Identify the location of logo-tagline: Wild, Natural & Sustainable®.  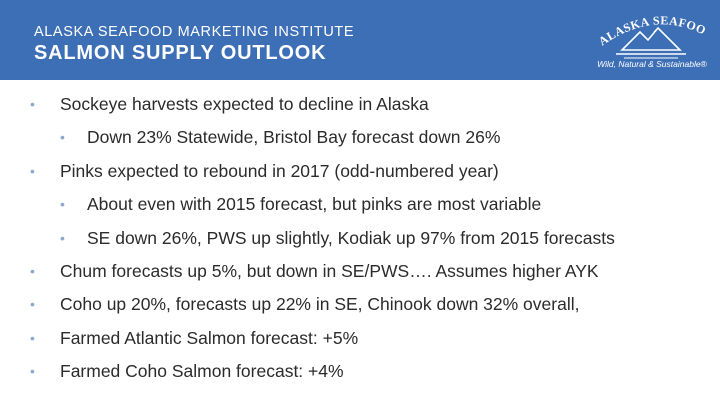
(652, 64).